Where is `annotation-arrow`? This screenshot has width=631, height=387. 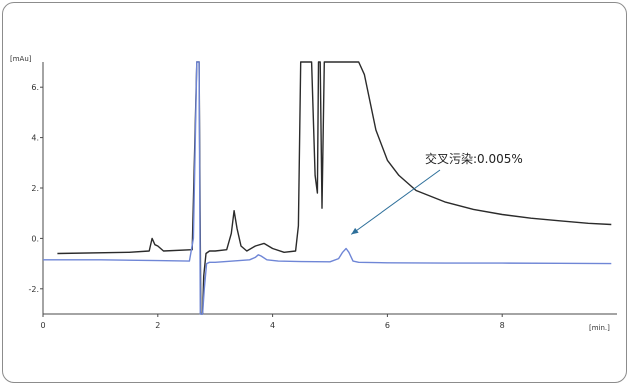 annotation-arrow is located at coordinates (395, 202).